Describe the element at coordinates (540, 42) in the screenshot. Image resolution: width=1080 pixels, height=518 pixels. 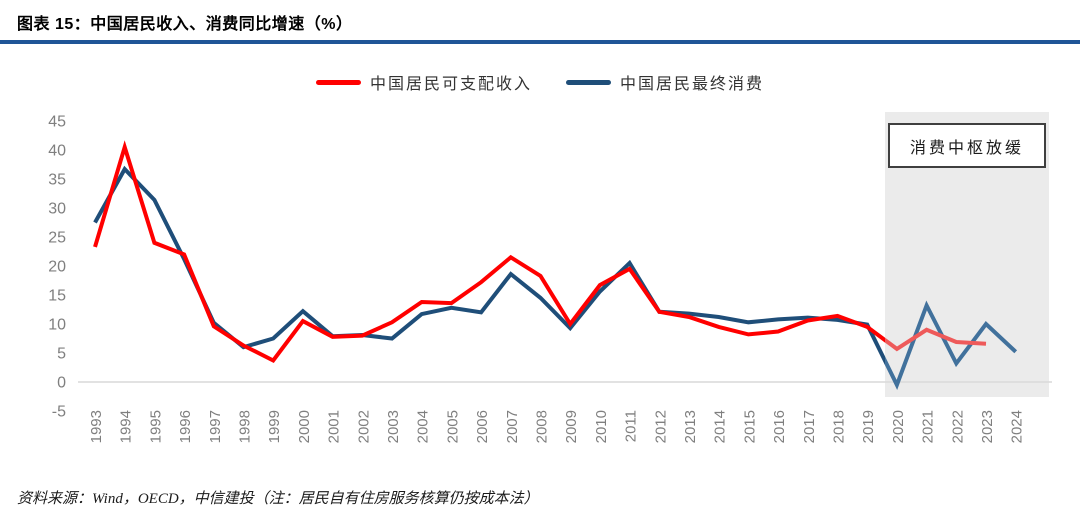
I see `title-rule` at that location.